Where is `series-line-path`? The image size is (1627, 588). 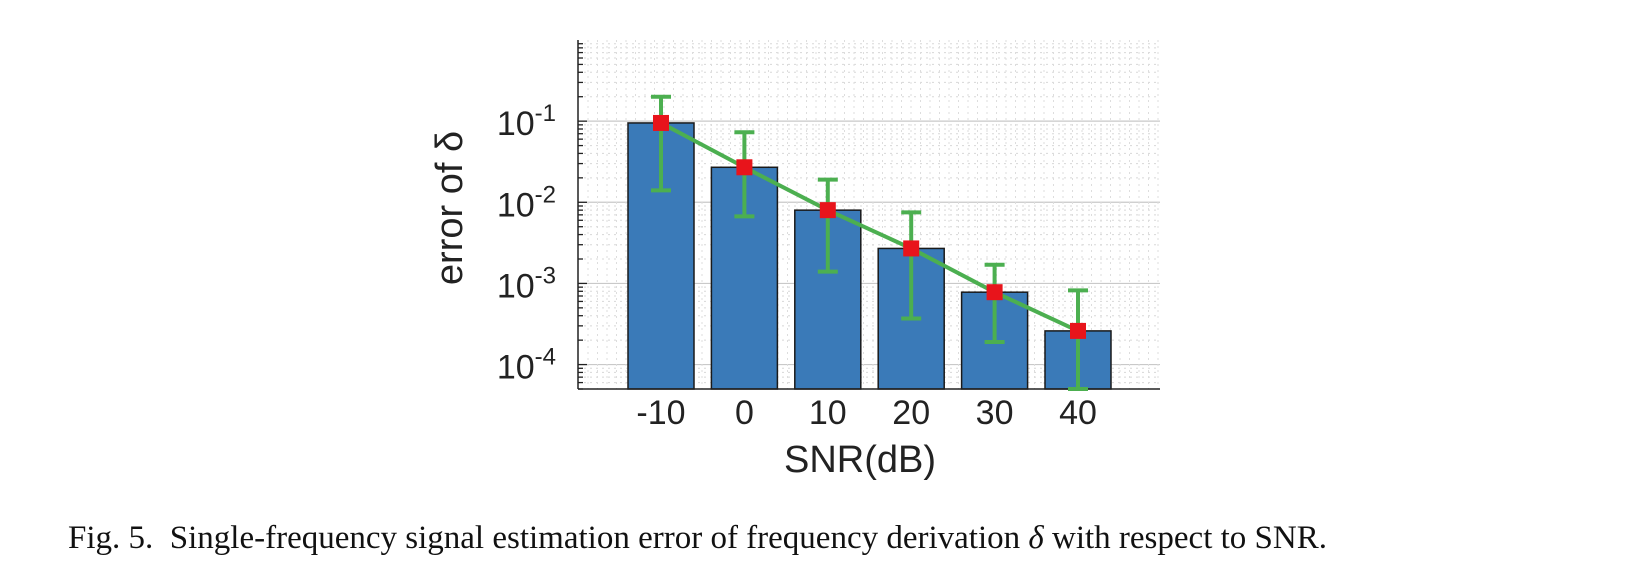 series-line-path is located at coordinates (869, 227).